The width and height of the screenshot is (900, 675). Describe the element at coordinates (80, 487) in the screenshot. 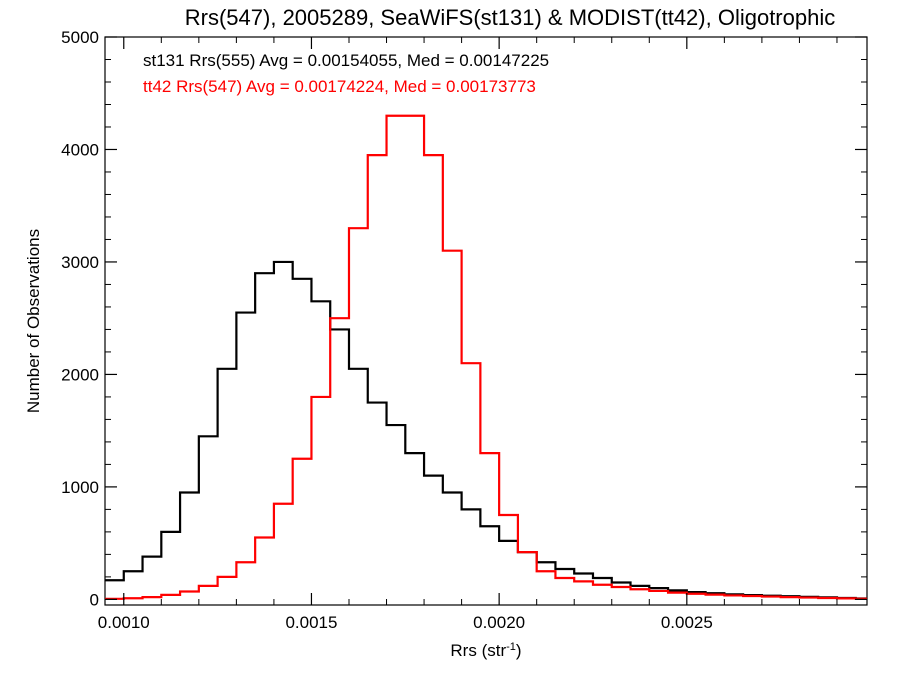

I see `y-tick-label: 1000` at that location.